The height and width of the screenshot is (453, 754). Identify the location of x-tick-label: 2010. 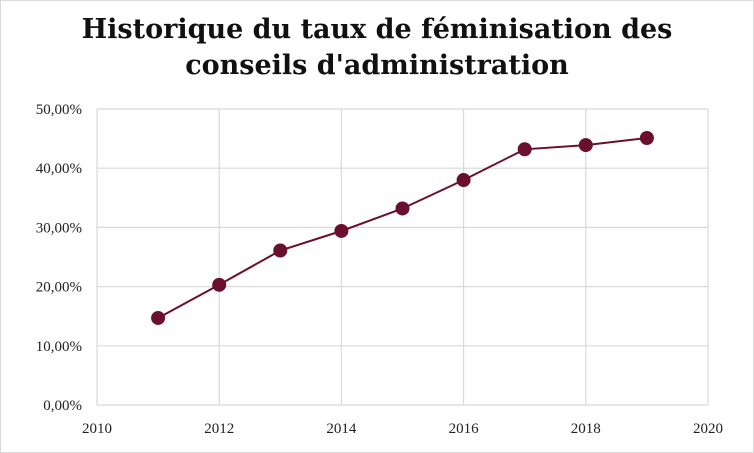
(97, 429).